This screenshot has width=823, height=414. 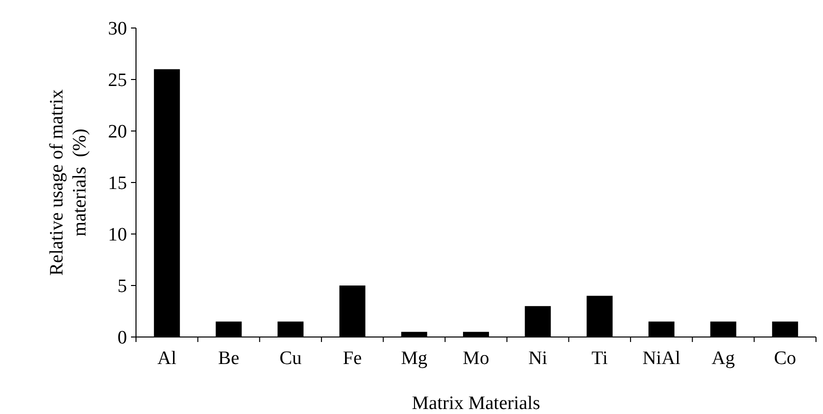 What do you see at coordinates (68, 182) in the screenshot?
I see `y-axis-title: Relative usage of matrix materials (%)` at bounding box center [68, 182].